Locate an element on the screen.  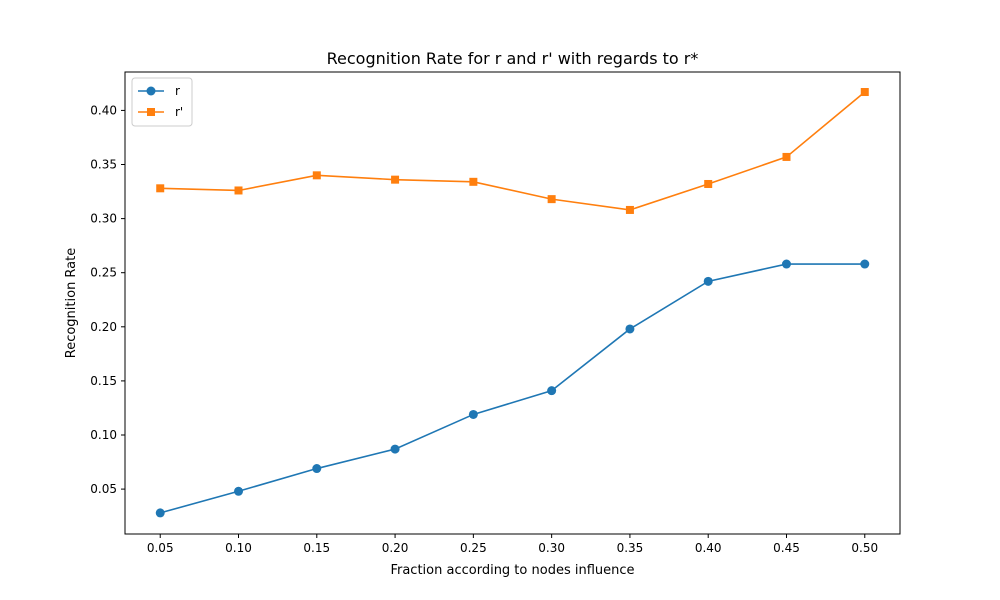
x-axis-label: Fraction according to nodes influence is located at coordinates (512, 570).